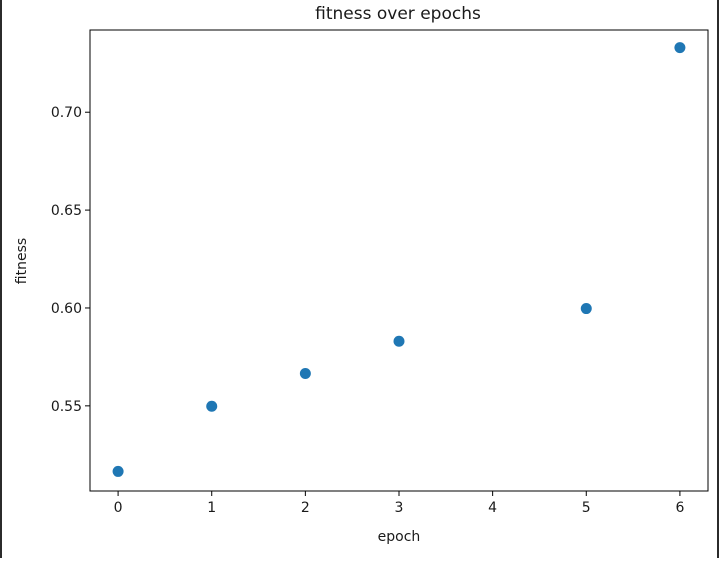 The height and width of the screenshot is (563, 719). I want to click on x-tick-label: 5, so click(586, 508).